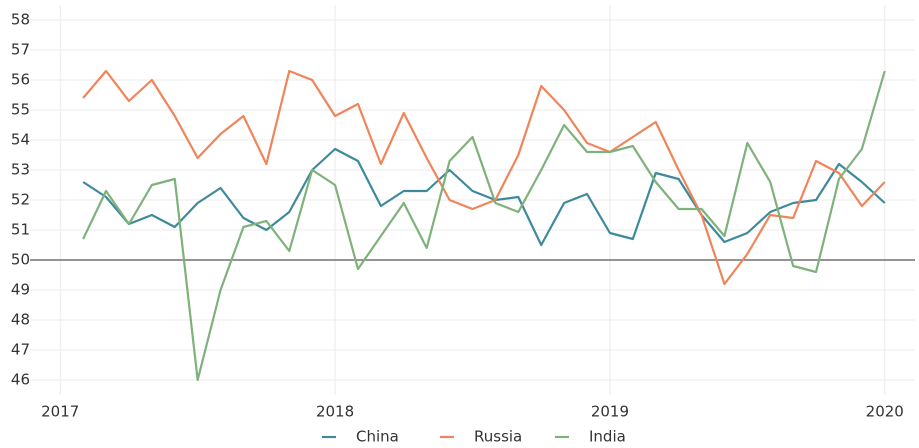 This screenshot has height=448, width=919. What do you see at coordinates (20, 350) in the screenshot?
I see `y-tick-label: 47` at bounding box center [20, 350].